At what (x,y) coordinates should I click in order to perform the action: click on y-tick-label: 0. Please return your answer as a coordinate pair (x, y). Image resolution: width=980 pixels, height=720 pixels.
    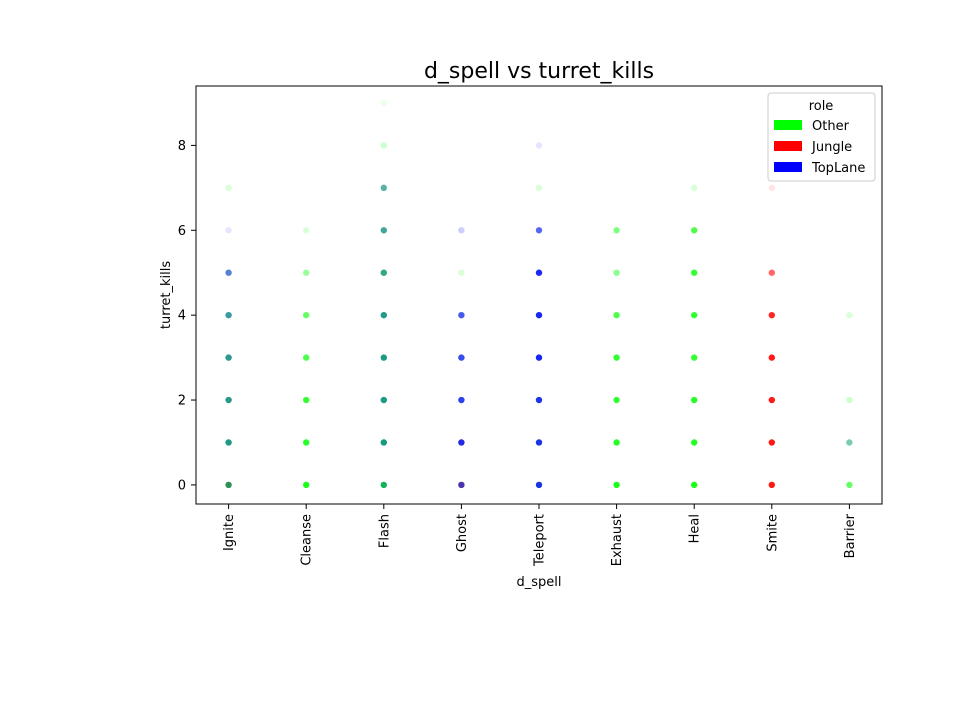
    Looking at the image, I should click on (182, 485).